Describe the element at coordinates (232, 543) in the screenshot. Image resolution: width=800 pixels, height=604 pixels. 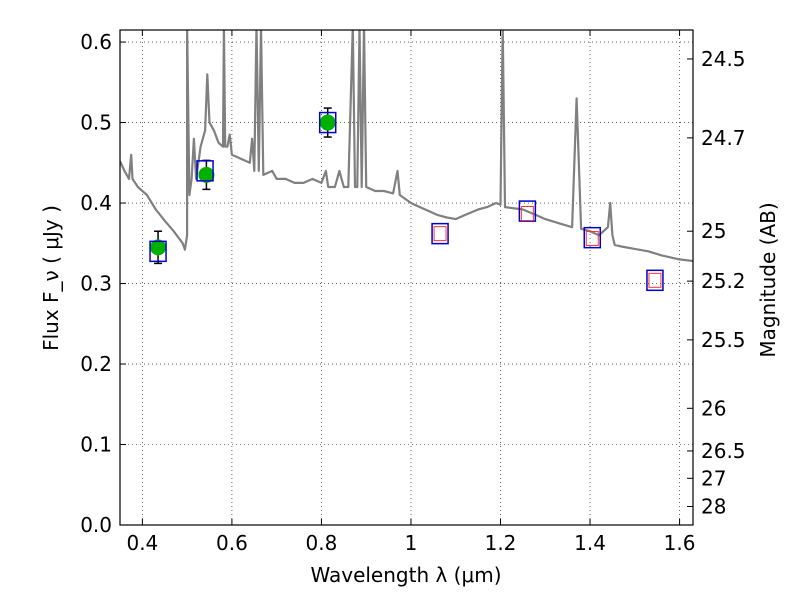
I see `x-tick-label: 0.6` at that location.